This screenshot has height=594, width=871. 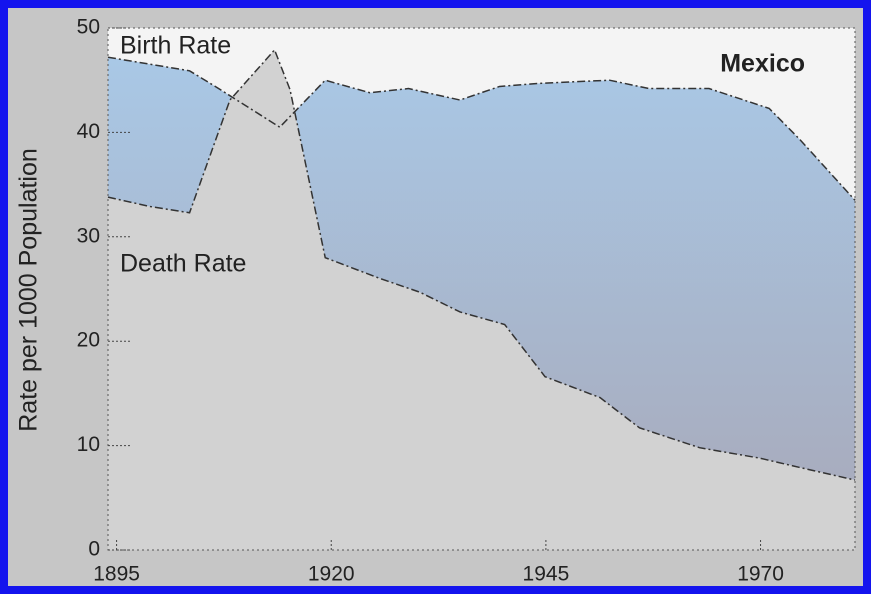 I want to click on y-axis-label: Rate per 1000 Population, so click(x=29, y=290).